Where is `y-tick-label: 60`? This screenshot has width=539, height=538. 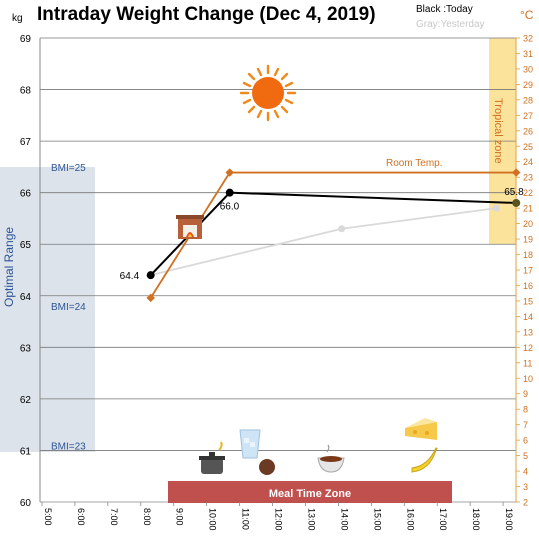 y-tick-label: 60 is located at coordinates (26, 503).